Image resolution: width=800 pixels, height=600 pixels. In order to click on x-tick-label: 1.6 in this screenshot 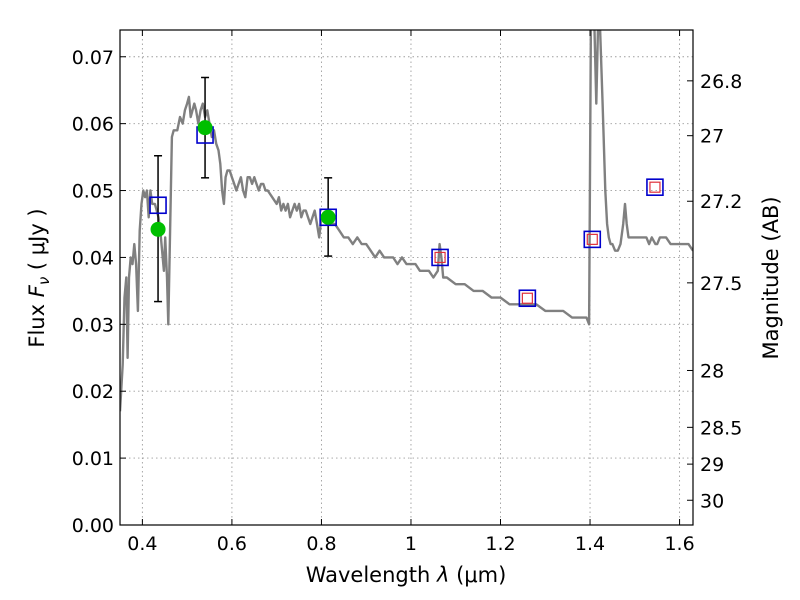, I will do `click(679, 544)`.